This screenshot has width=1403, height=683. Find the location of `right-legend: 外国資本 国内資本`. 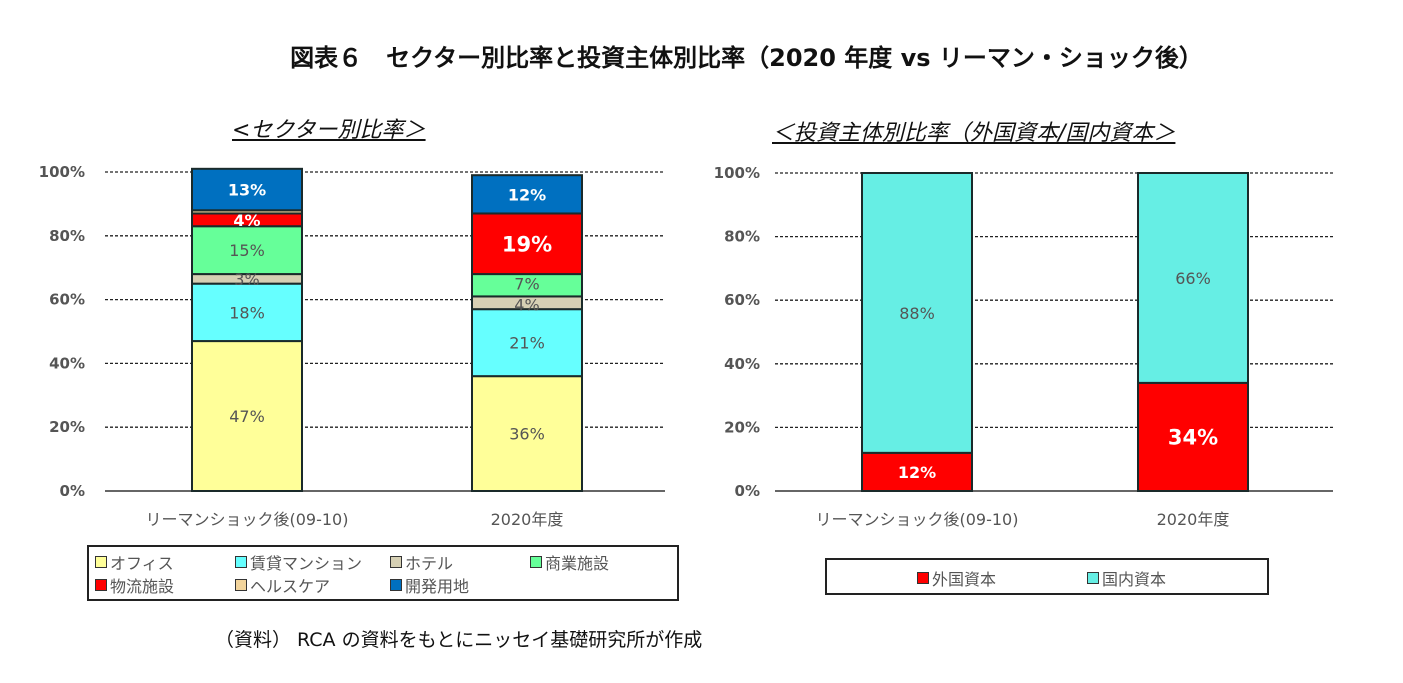

right-legend: 外国資本 国内資本 is located at coordinates (1047, 576).